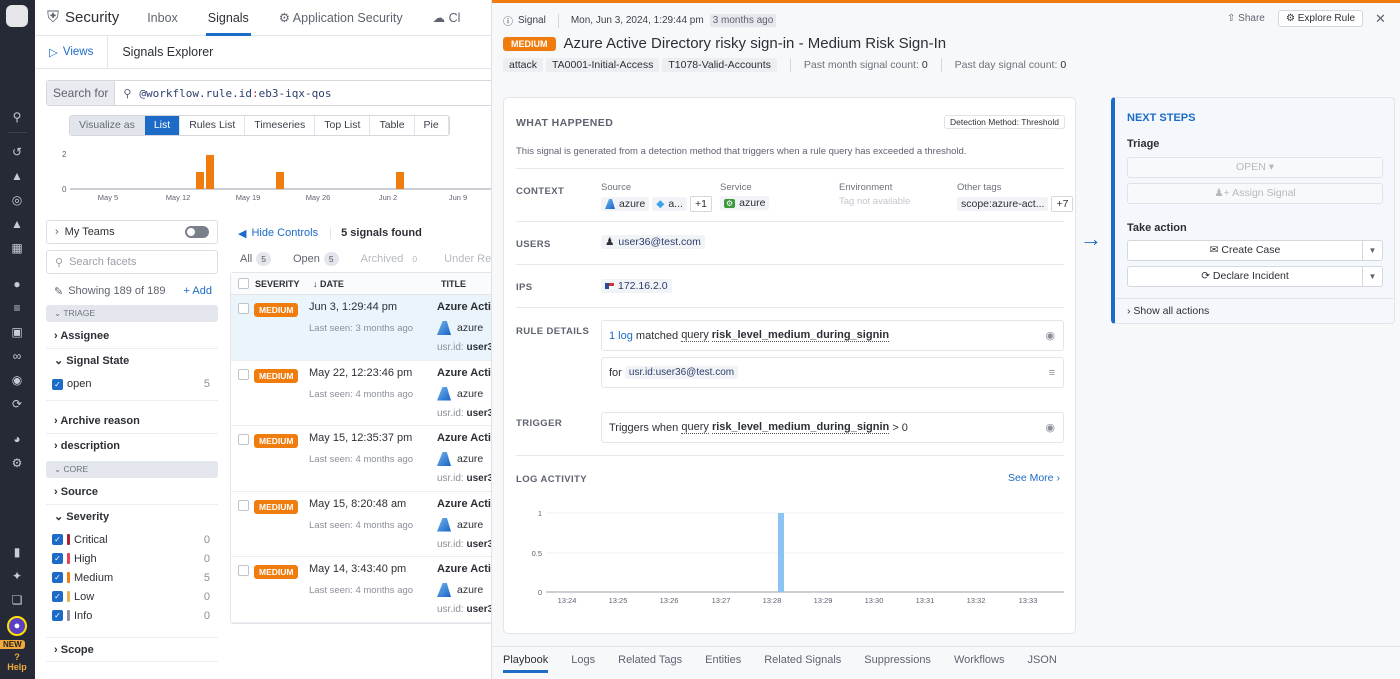 This screenshot has height=679, width=1400. What do you see at coordinates (132, 387) in the screenshot?
I see `facet-value-open: ✓ open 5` at bounding box center [132, 387].